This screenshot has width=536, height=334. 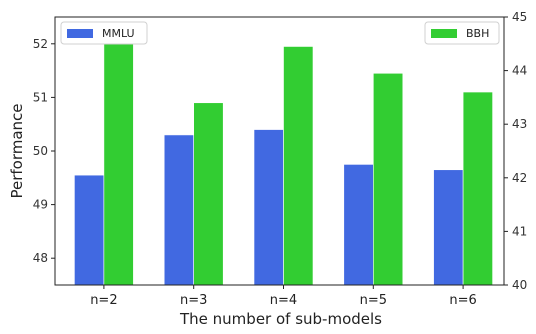 What do you see at coordinates (373, 300) in the screenshot?
I see `x-tick-label: n=5` at bounding box center [373, 300].